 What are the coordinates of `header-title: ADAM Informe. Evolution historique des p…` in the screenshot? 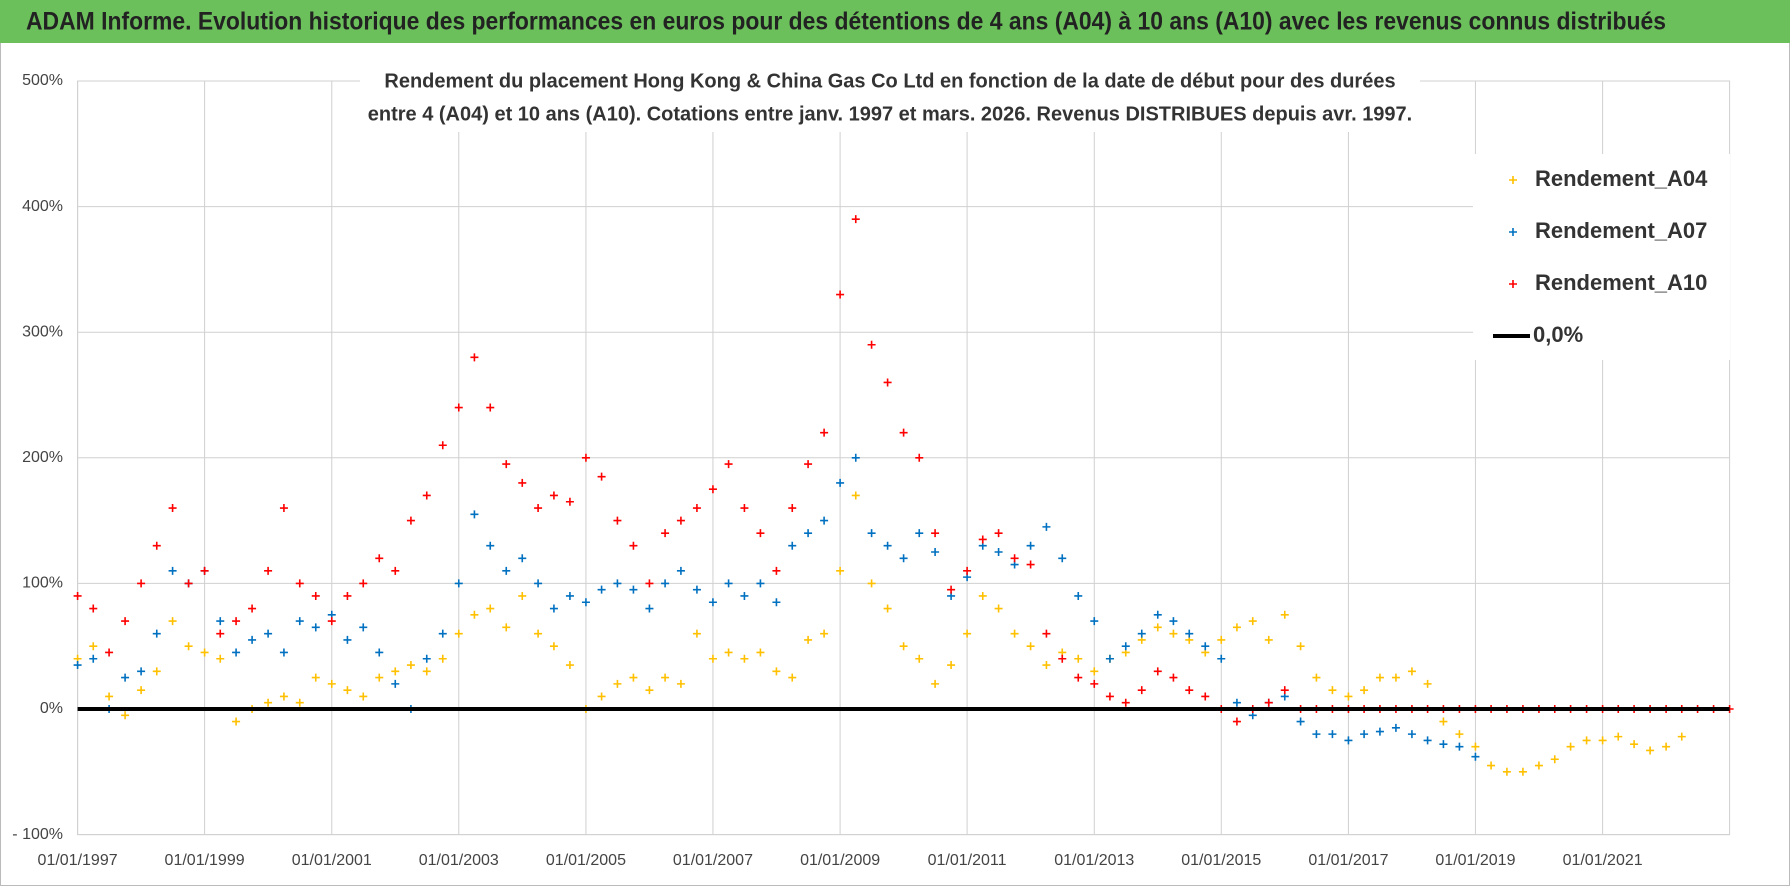 It's located at (846, 22).